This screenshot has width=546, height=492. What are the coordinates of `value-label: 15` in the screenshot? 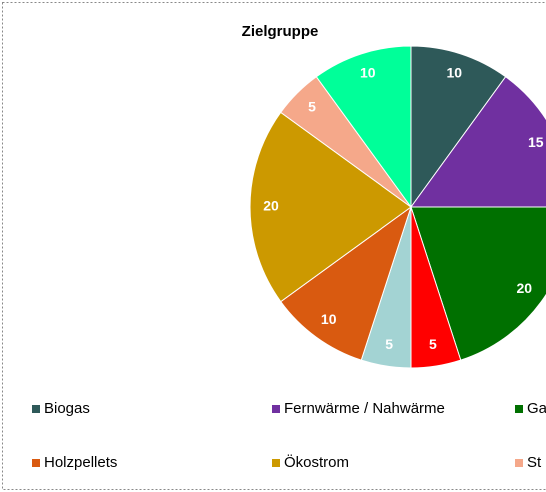 It's located at (536, 142).